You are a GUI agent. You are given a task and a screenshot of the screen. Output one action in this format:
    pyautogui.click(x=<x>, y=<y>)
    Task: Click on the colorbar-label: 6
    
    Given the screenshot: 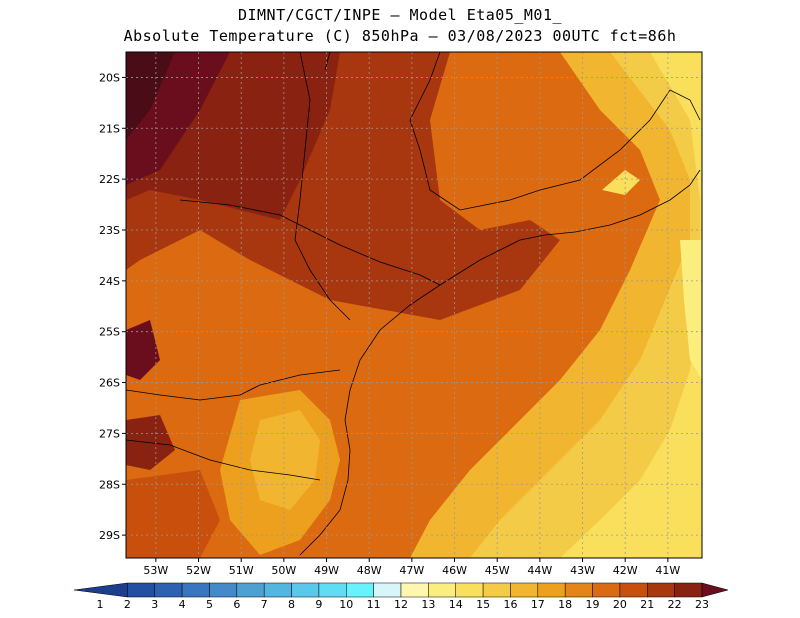 What is the action you would take?
    pyautogui.click(x=237, y=604)
    